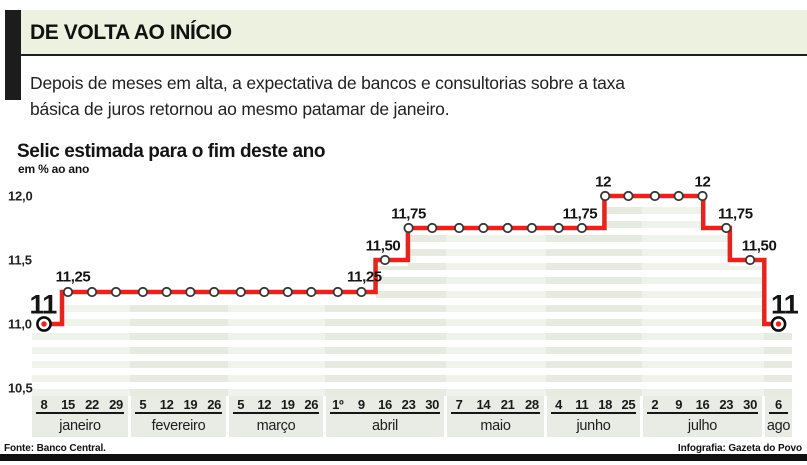  I want to click on date-tick-label: 21, so click(507, 404).